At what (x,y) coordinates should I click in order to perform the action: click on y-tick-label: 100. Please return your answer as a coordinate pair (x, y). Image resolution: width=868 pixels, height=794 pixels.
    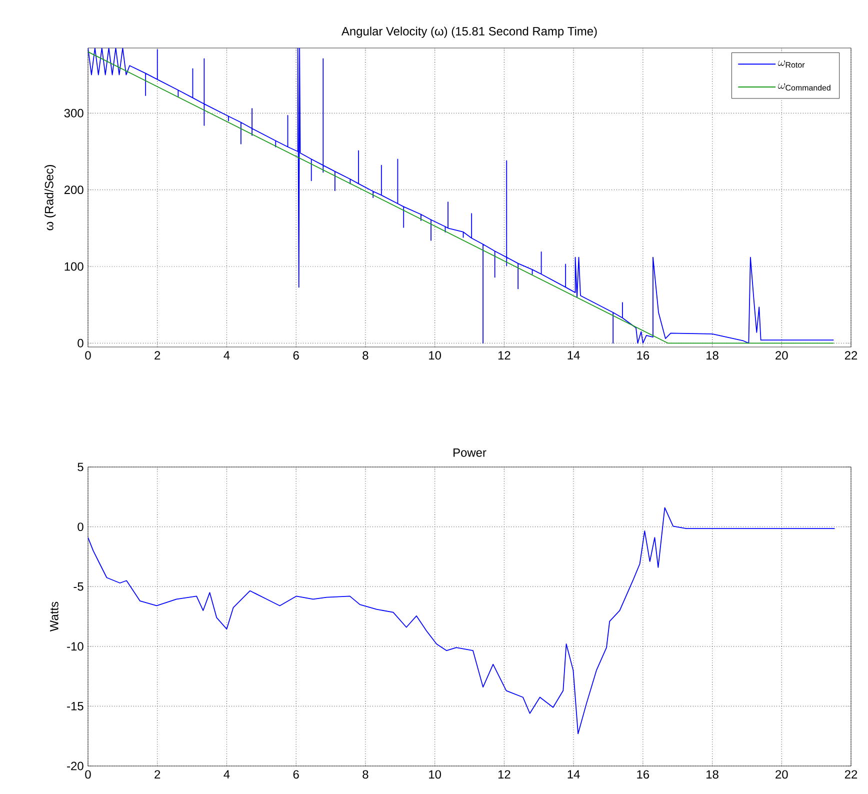
    Looking at the image, I should click on (74, 266).